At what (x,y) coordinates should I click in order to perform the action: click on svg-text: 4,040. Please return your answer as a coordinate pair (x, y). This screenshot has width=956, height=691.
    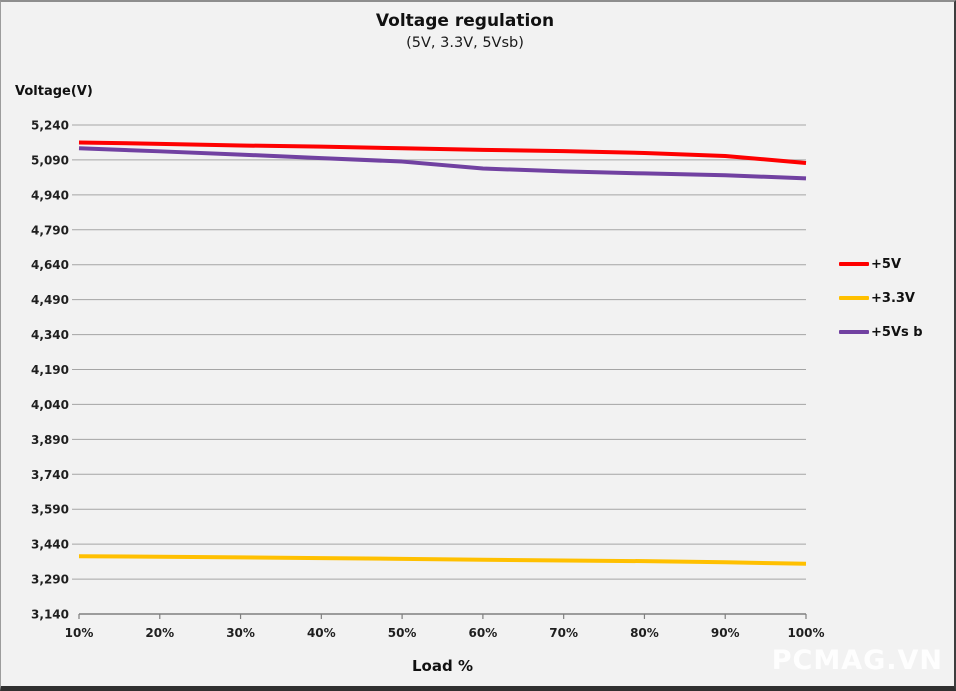
    Looking at the image, I should click on (50, 405).